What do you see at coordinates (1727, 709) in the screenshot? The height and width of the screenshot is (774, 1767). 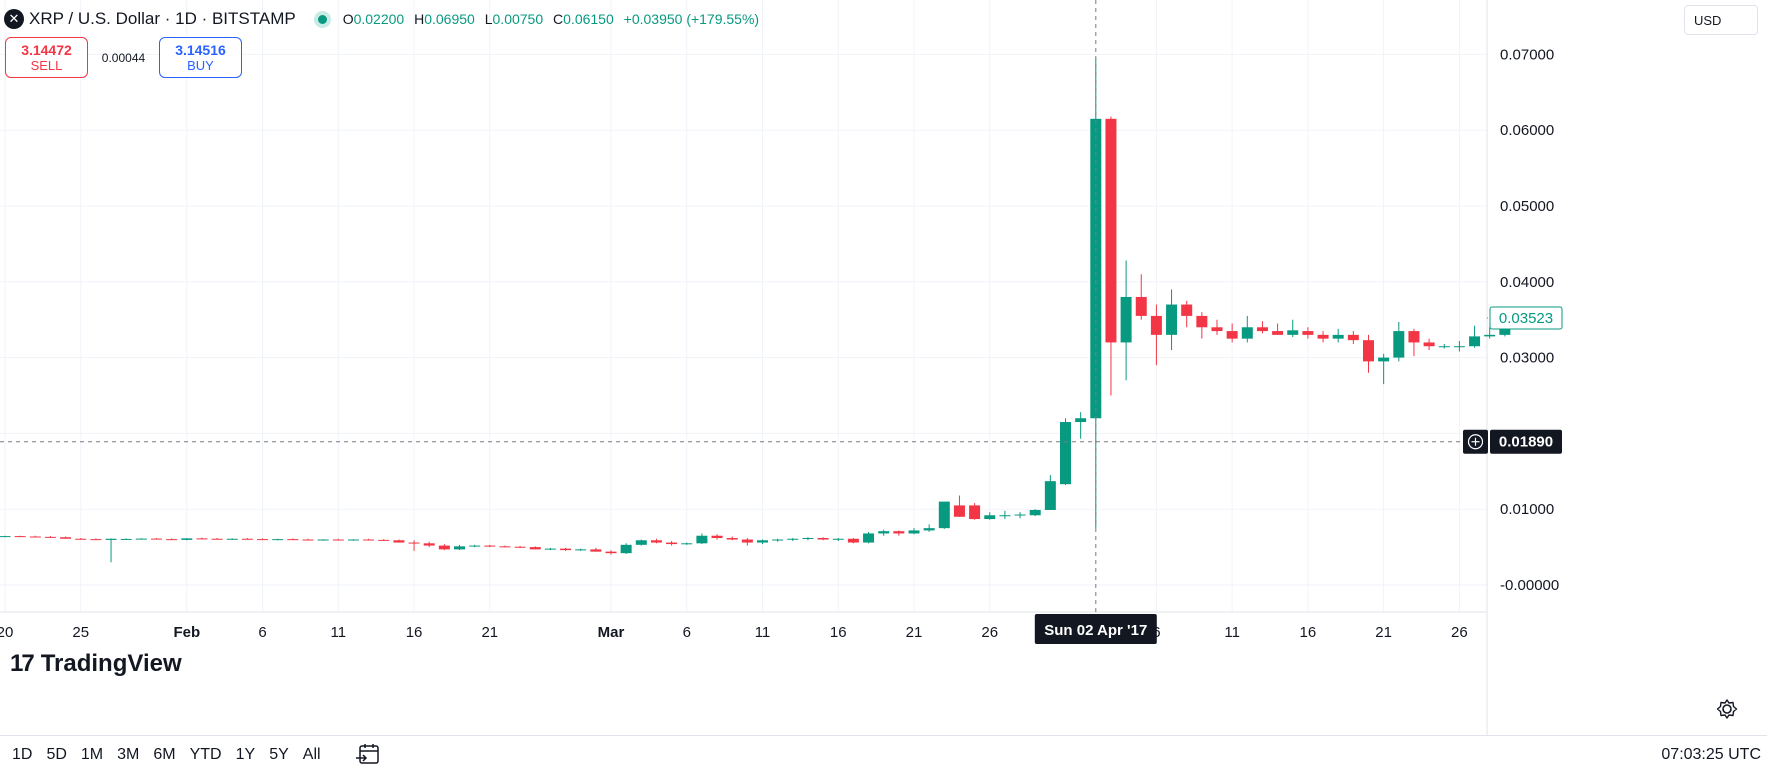 I see `gear-icon` at bounding box center [1727, 709].